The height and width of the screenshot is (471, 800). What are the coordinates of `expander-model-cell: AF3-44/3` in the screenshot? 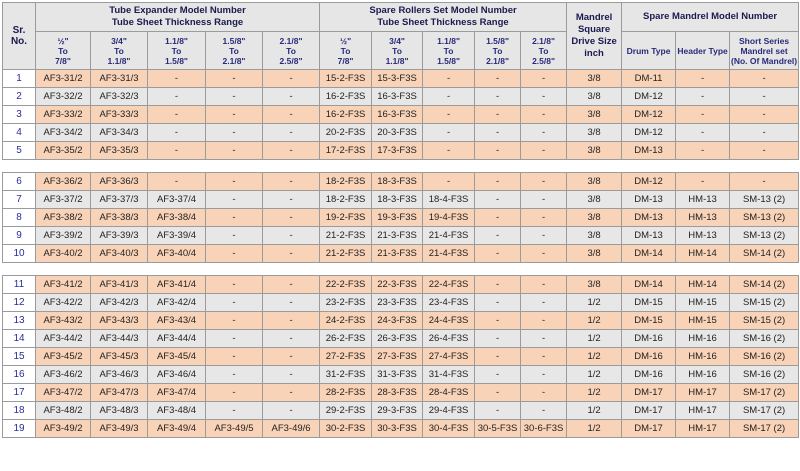 It's located at (119, 338).